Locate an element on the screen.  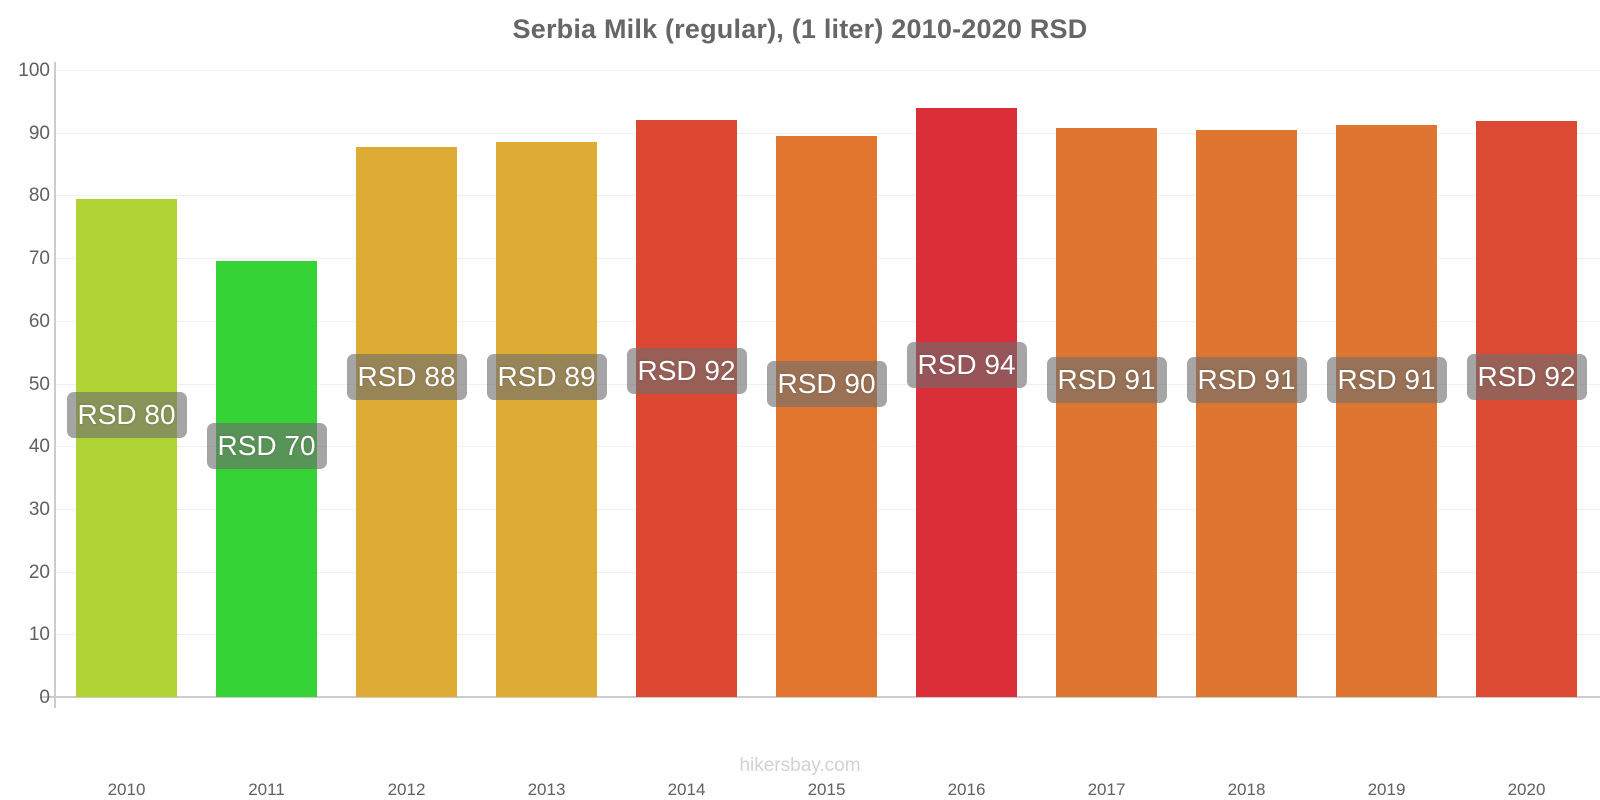
x-axis-tick-label-2012: 2012 is located at coordinates (406, 789).